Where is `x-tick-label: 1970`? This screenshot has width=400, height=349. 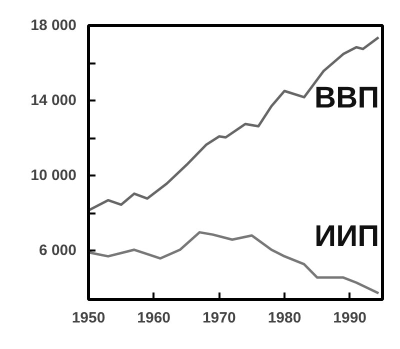 x-tick-label: 1970 is located at coordinates (219, 318).